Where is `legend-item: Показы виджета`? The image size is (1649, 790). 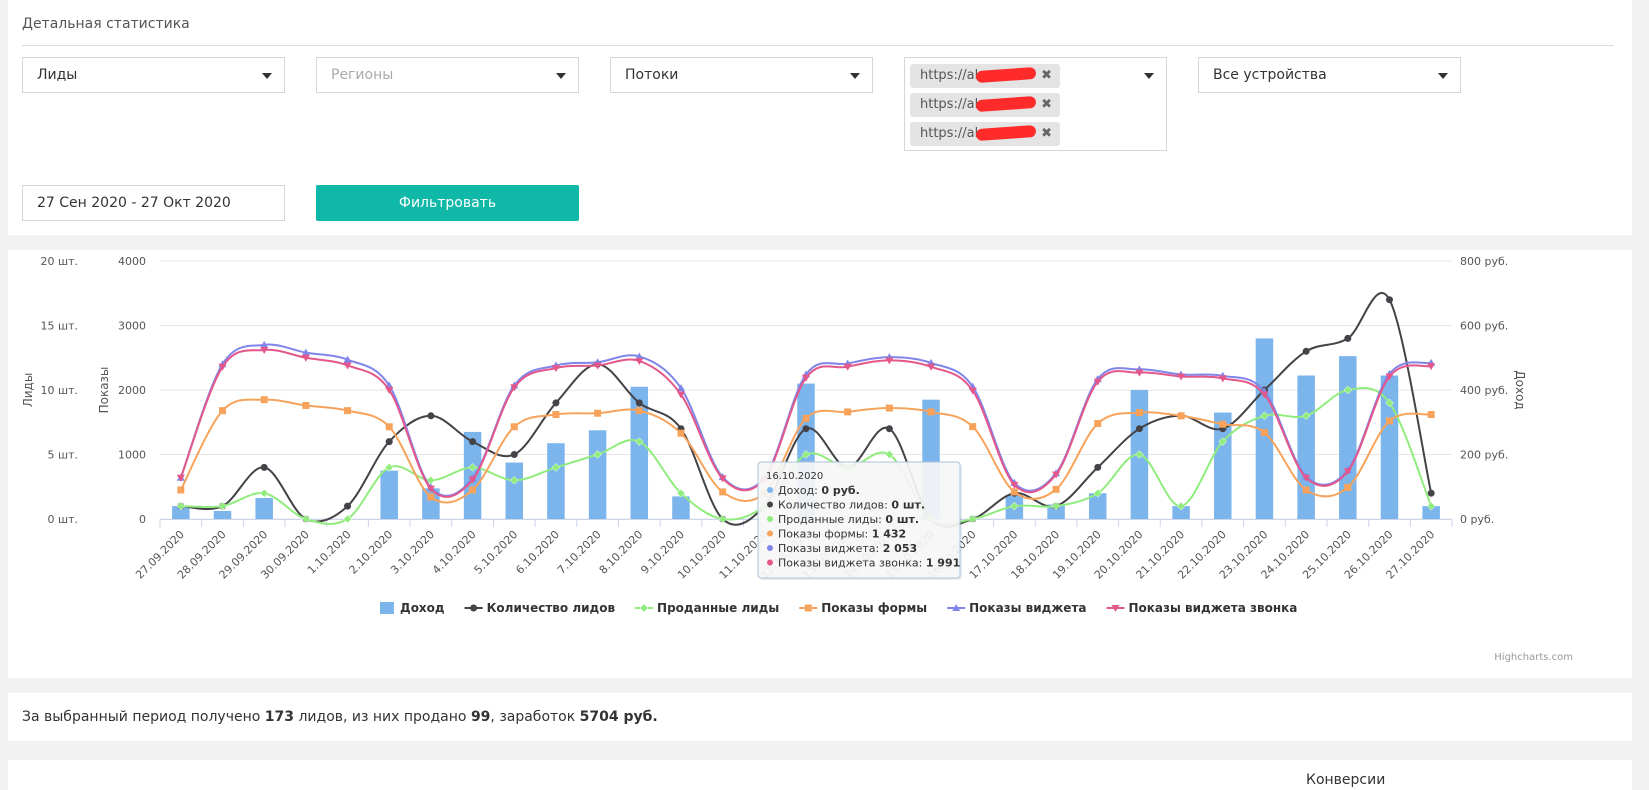
legend-item: Показы виджета is located at coordinates (1017, 608).